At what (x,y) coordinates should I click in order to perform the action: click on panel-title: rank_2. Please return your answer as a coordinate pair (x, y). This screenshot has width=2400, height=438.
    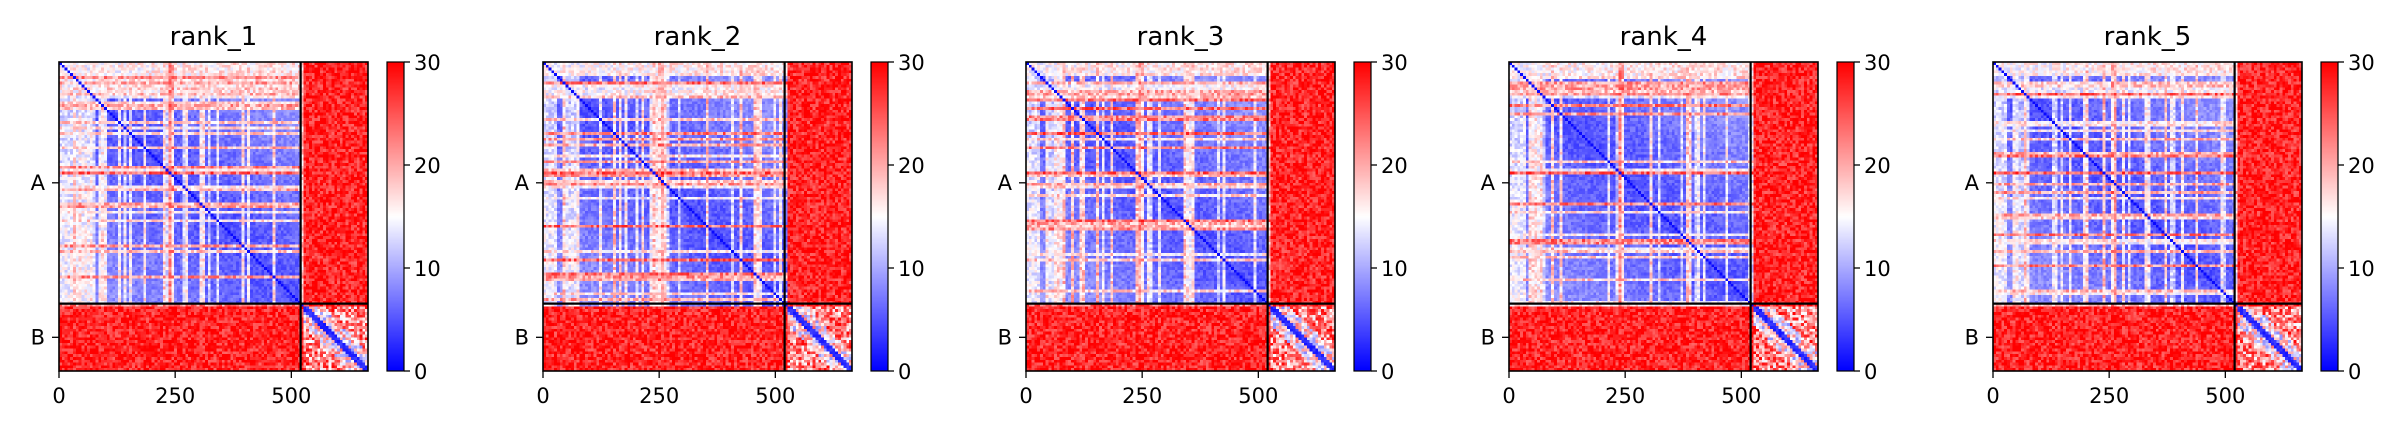
    Looking at the image, I should click on (698, 37).